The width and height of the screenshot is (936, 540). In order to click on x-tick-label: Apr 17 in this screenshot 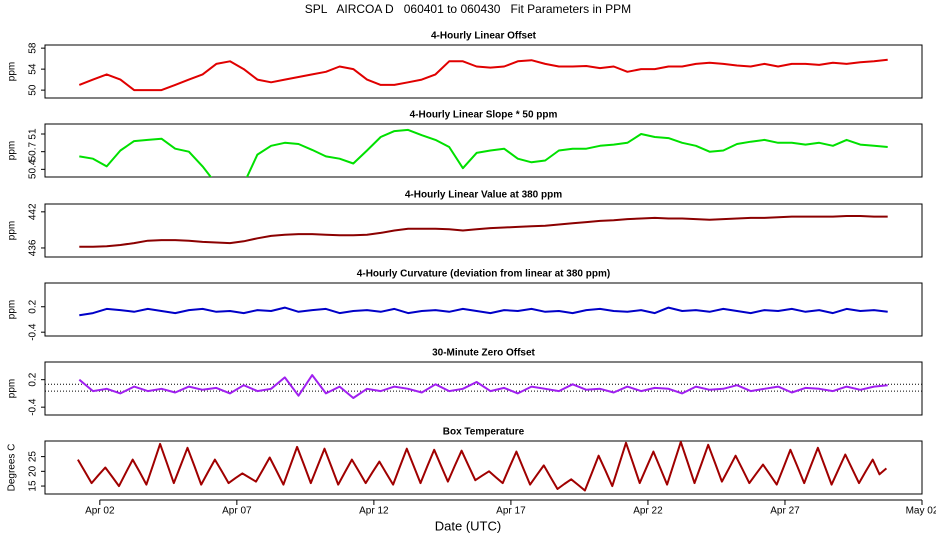, I will do `click(511, 511)`.